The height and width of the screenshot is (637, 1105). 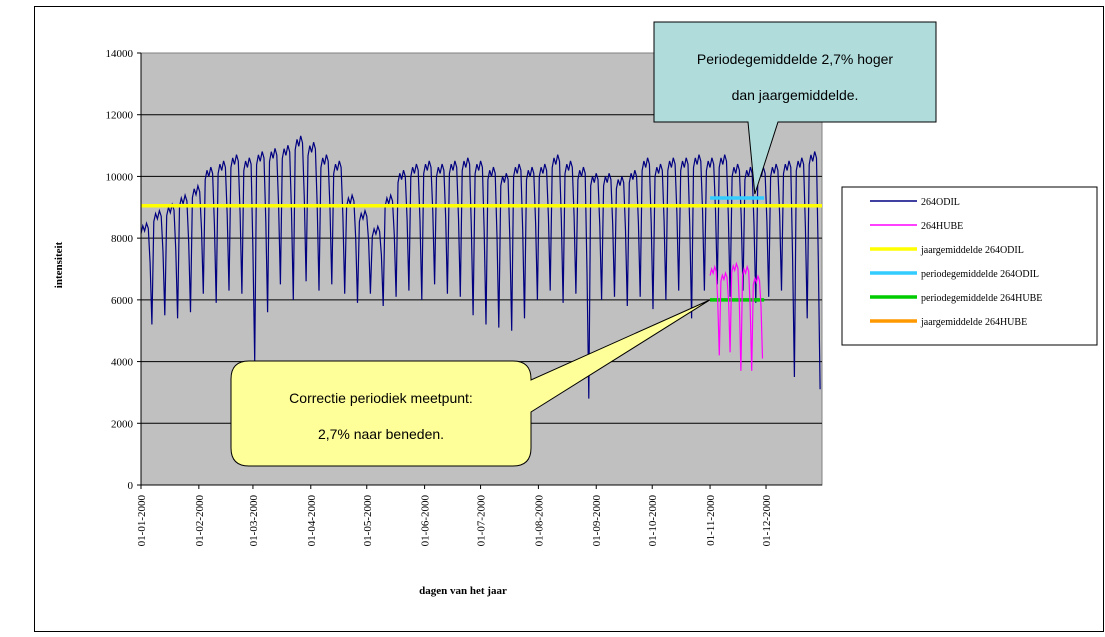 What do you see at coordinates (426, 521) in the screenshot?
I see `x-tick-label: 01-06-2000` at bounding box center [426, 521].